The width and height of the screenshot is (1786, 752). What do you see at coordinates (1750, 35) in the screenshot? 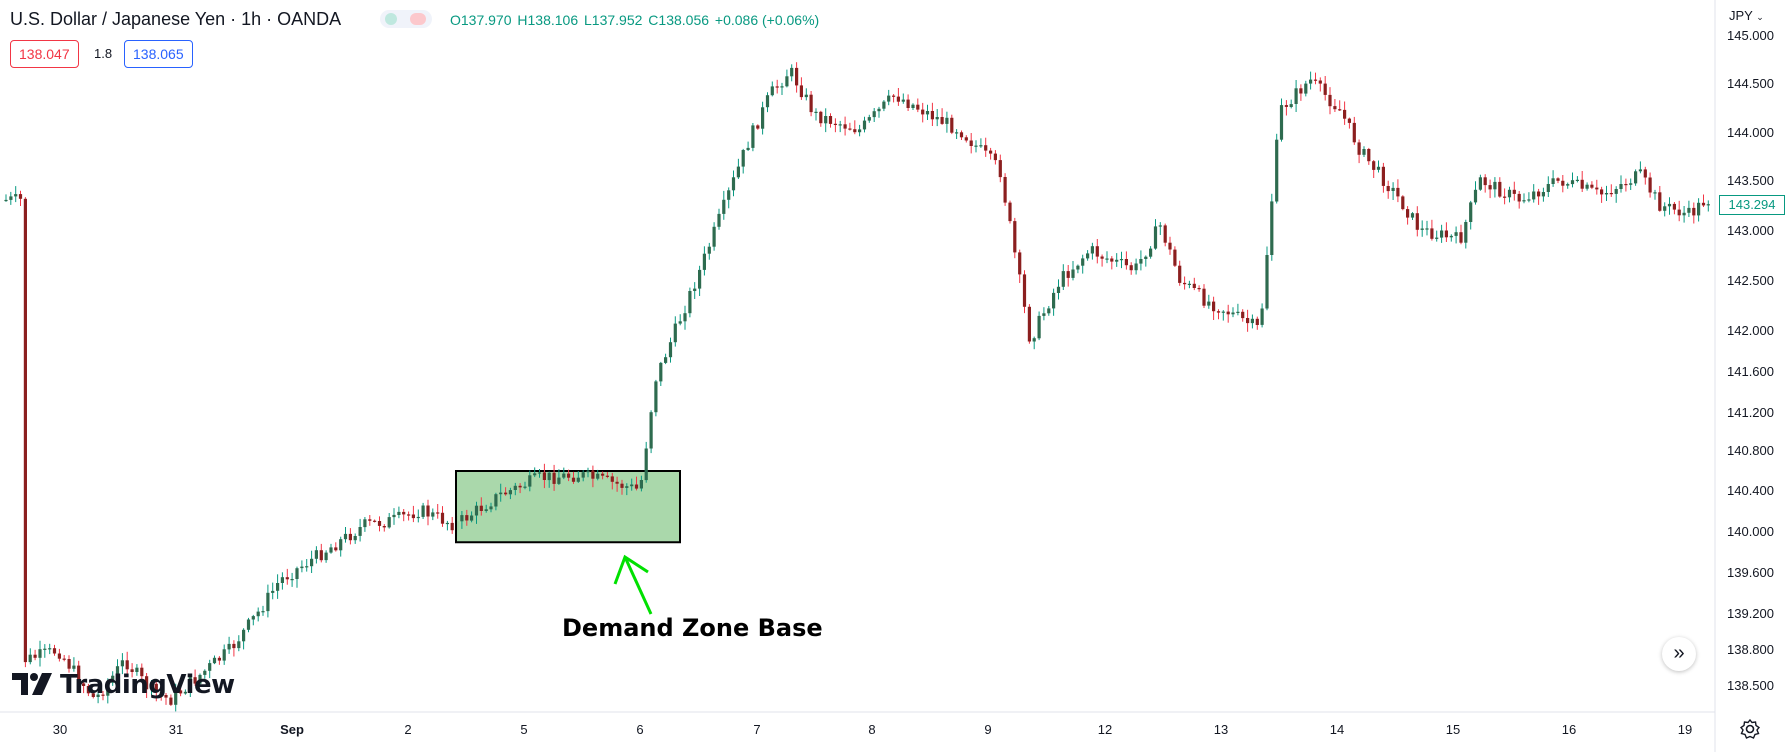
I see `price-tick-label: 145.000` at bounding box center [1750, 35].